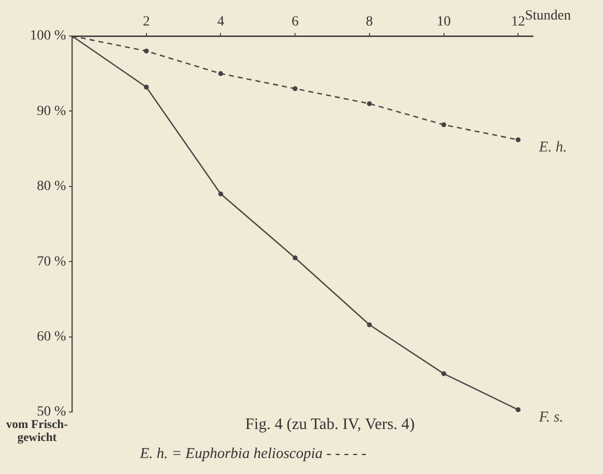 The height and width of the screenshot is (474, 603). What do you see at coordinates (37, 430) in the screenshot?
I see `y-axis-title: vom Frisch-gewicht` at bounding box center [37, 430].